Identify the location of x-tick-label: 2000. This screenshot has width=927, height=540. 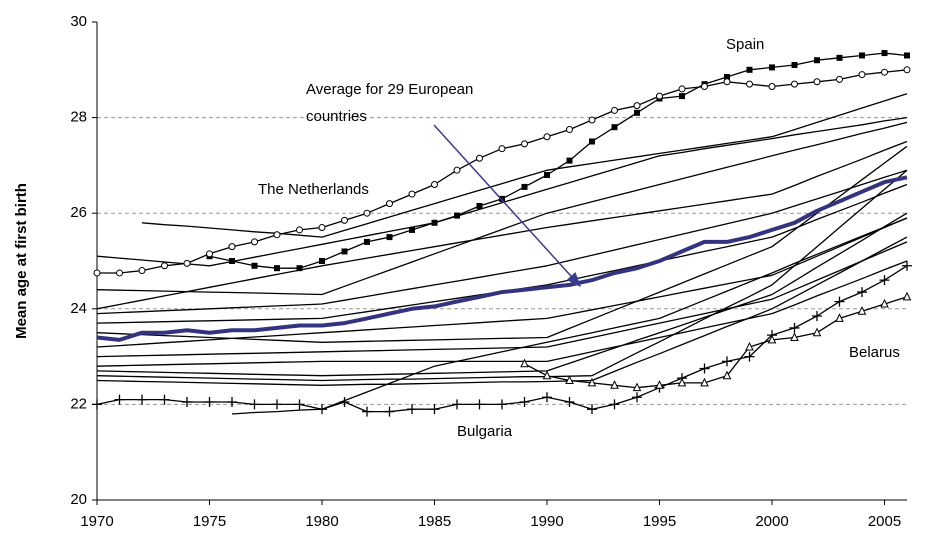
(771, 521).